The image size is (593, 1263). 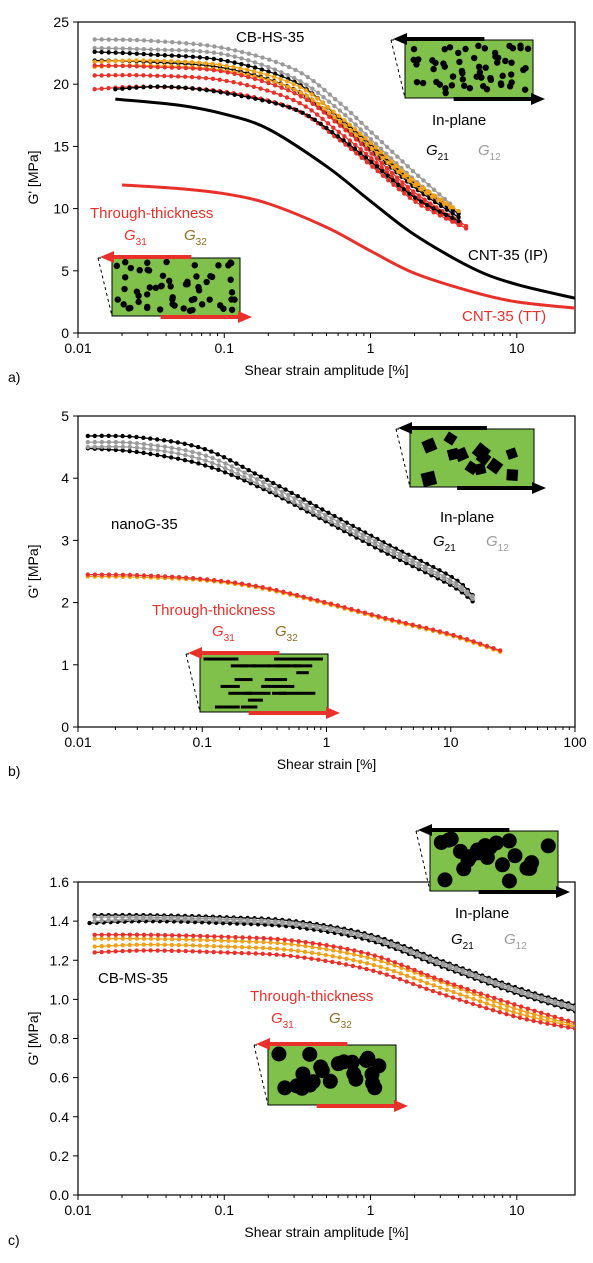 What do you see at coordinates (77, 348) in the screenshot?
I see `x-tick-label: 0.01` at bounding box center [77, 348].